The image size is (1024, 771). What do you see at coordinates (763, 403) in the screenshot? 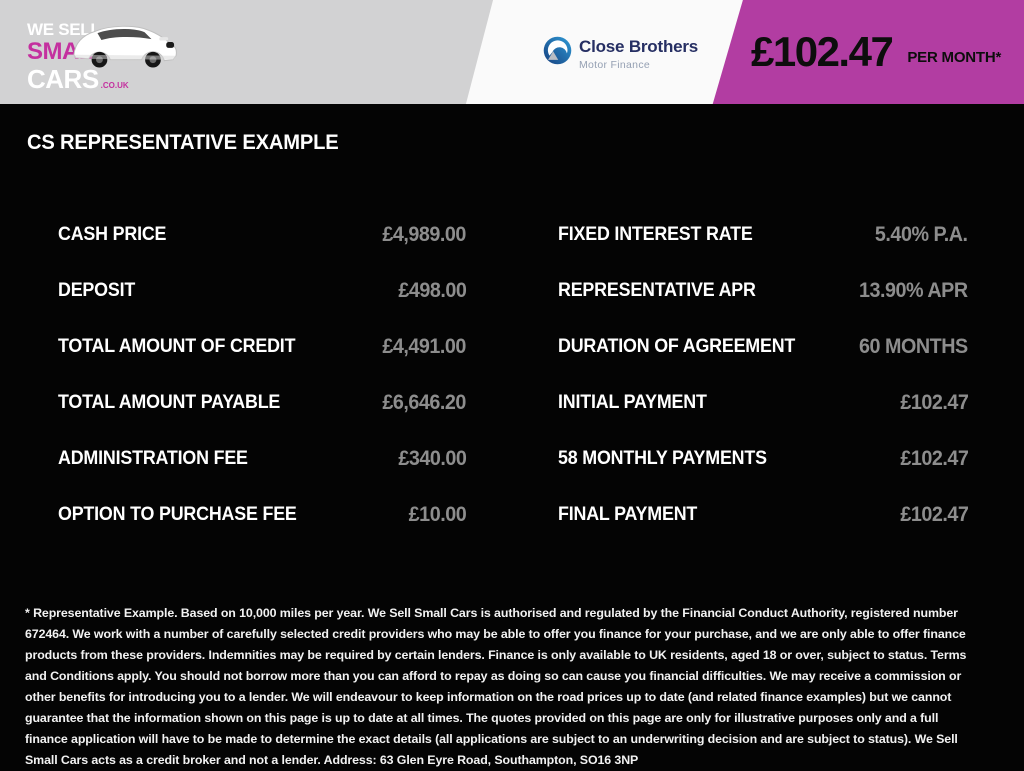
I see `table-row: INITIAL PAYMENT £102.47` at bounding box center [763, 403].